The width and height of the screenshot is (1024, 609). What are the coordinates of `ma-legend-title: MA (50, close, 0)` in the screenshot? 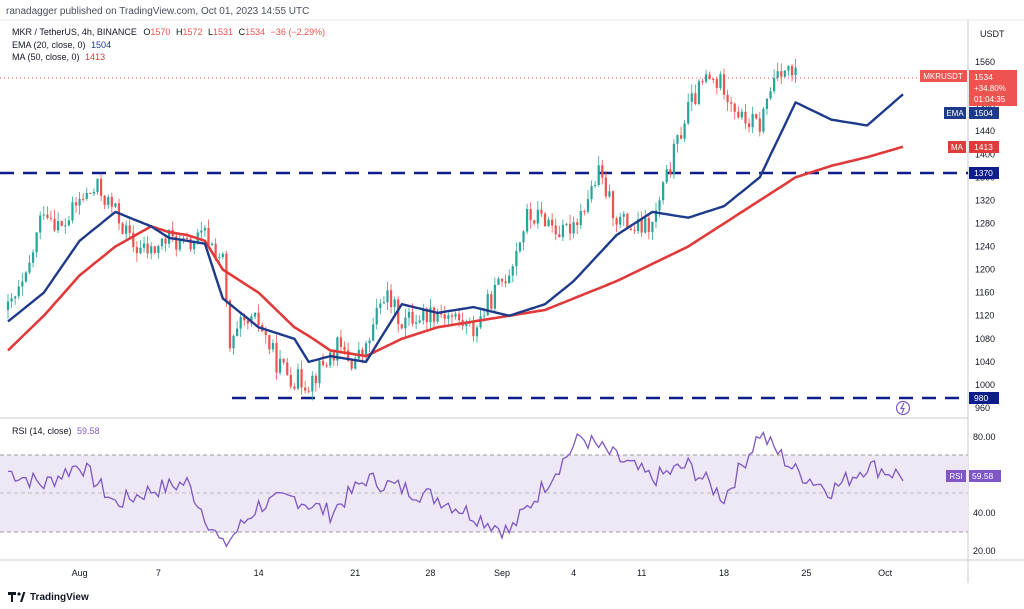 It's located at (46, 57).